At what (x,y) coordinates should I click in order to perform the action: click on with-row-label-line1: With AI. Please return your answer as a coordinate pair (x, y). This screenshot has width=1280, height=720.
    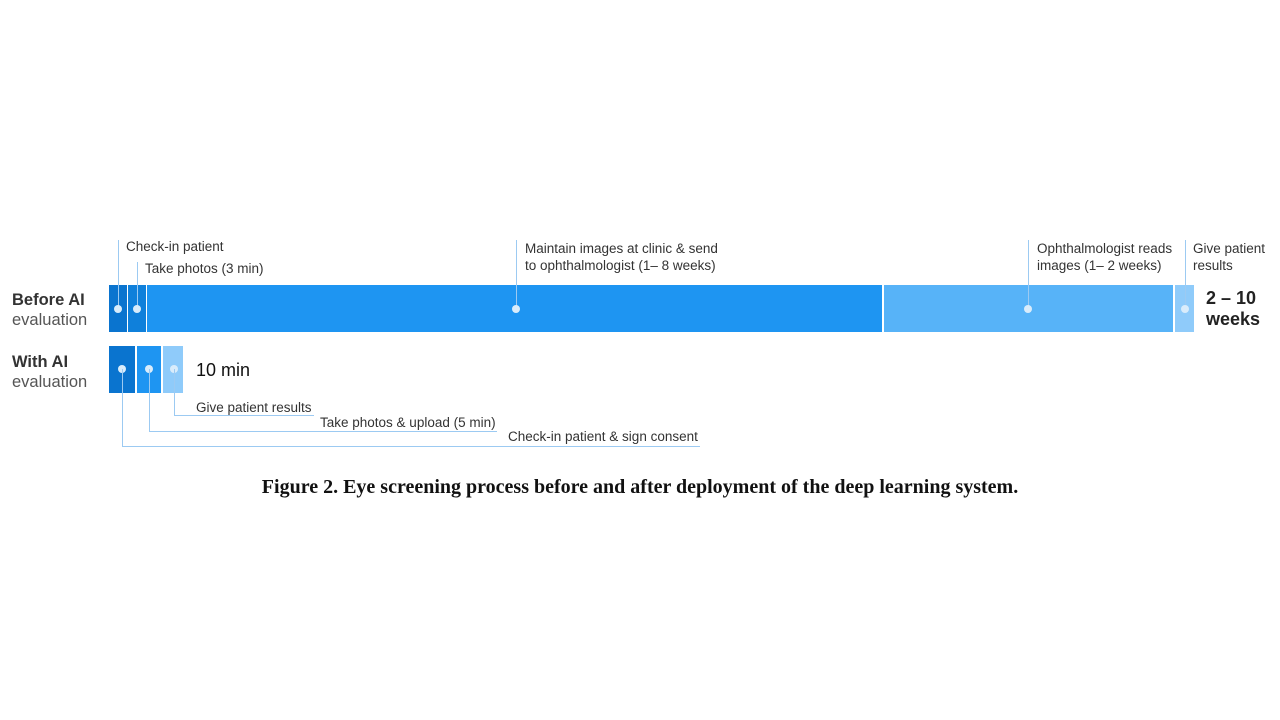
    Looking at the image, I should click on (40, 362).